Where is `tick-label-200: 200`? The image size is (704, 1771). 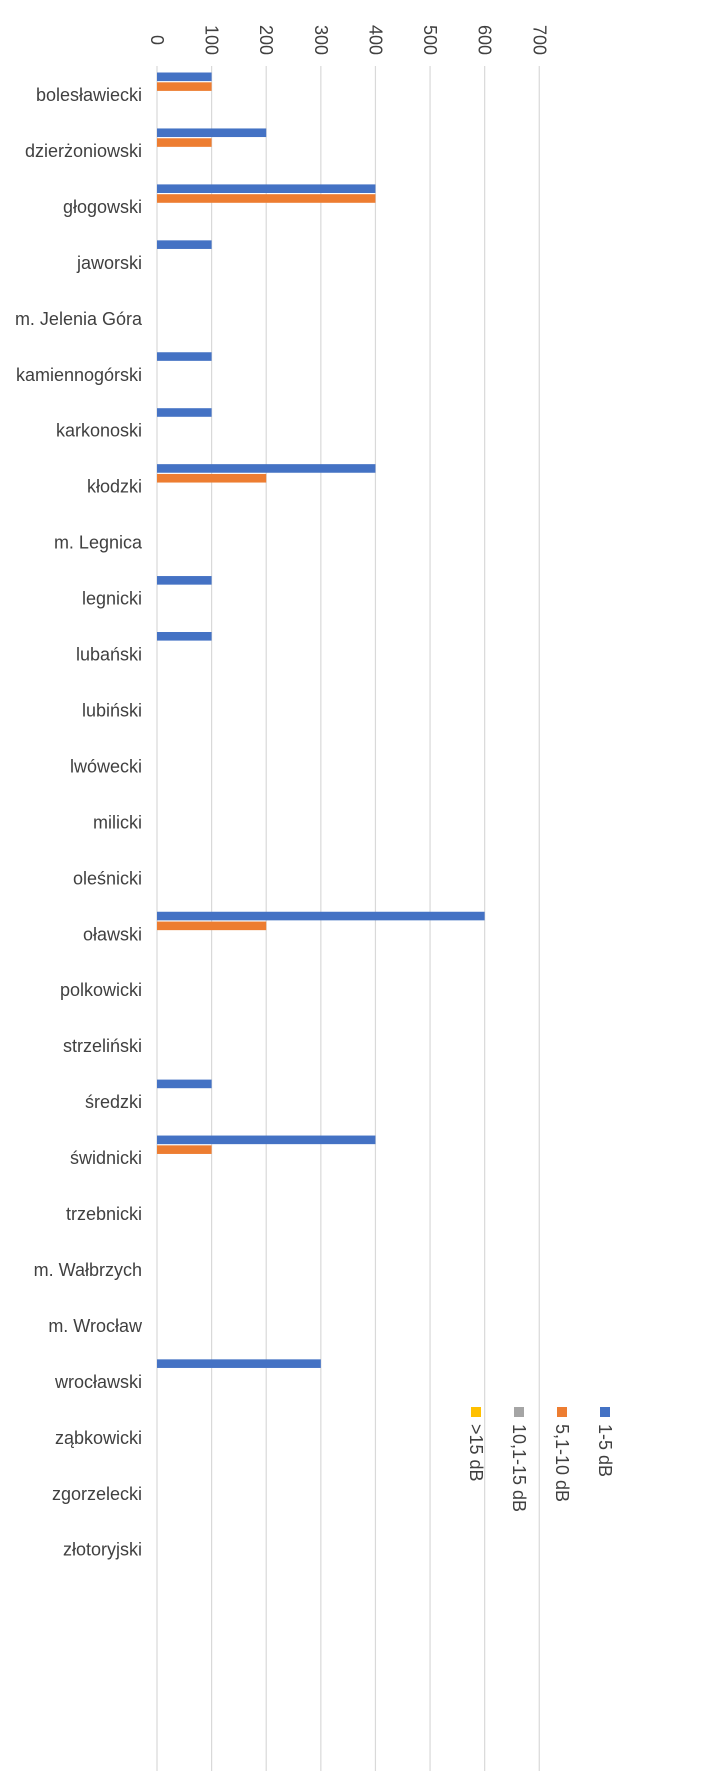
tick-label-200: 200 is located at coordinates (266, 40).